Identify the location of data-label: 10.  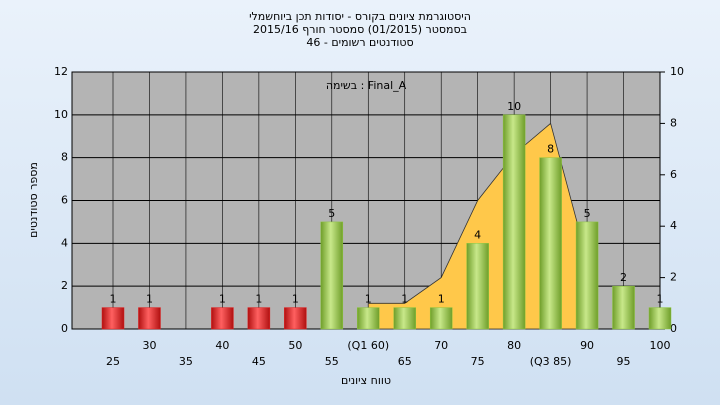
(514, 106).